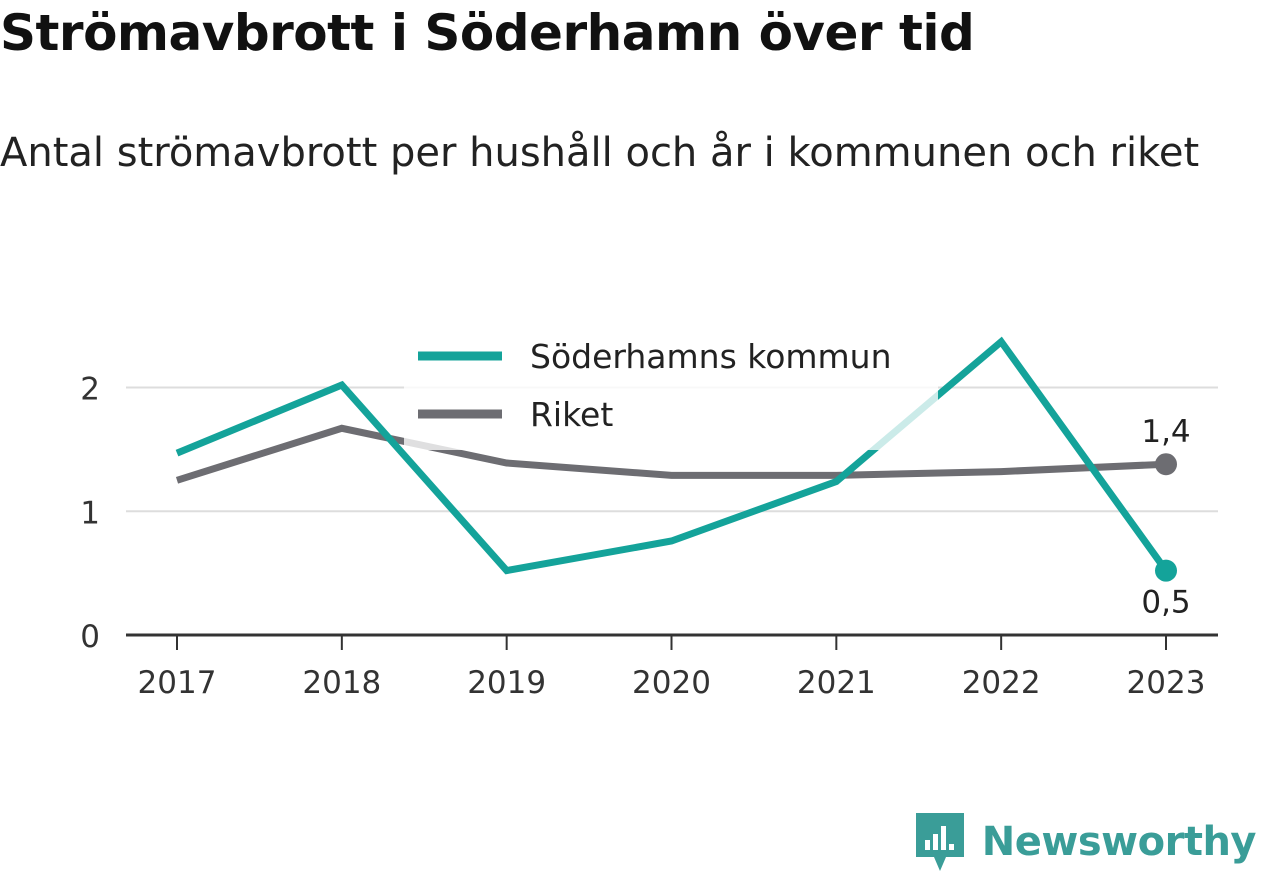 The height and width of the screenshot is (879, 1262). What do you see at coordinates (506, 683) in the screenshot?
I see `x-tick-label: 2019` at bounding box center [506, 683].